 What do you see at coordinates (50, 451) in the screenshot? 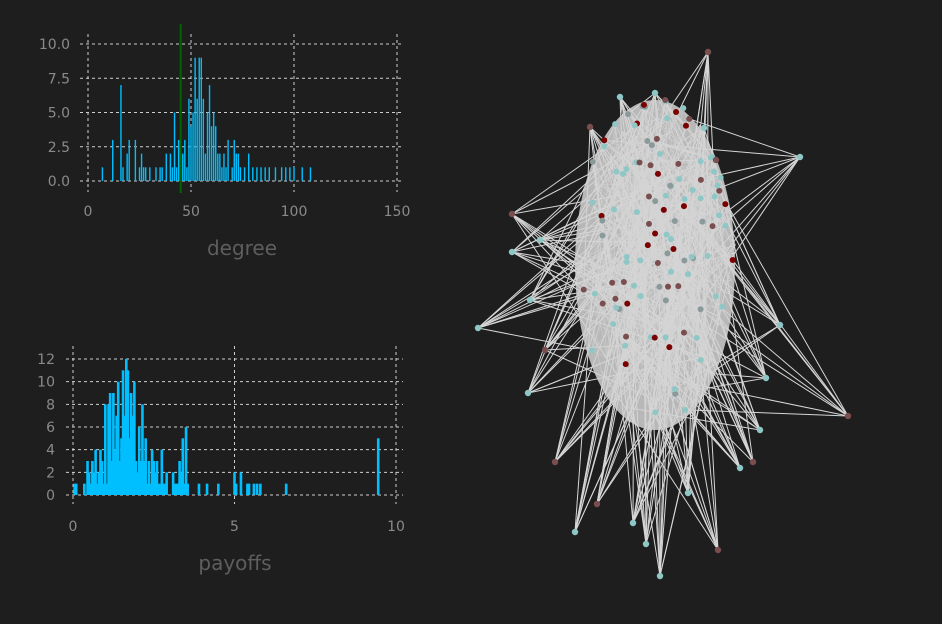
I see `y-tick-label: 4` at bounding box center [50, 451].